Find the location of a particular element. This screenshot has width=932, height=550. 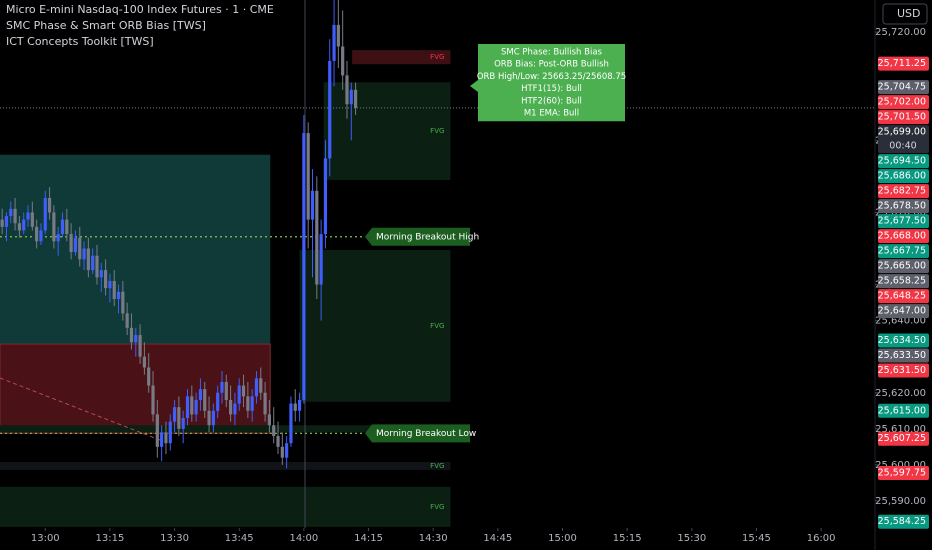

price-badge-label: 25,631.50 is located at coordinates (902, 370).